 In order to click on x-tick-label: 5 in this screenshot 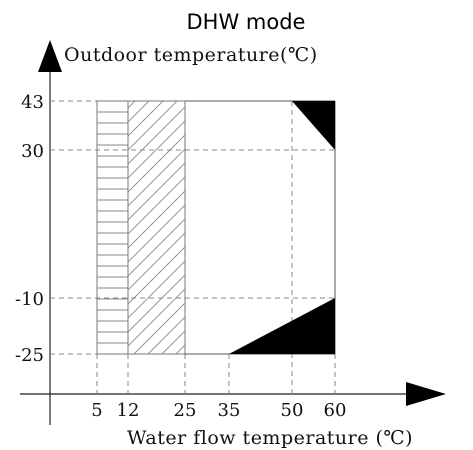, I will do `click(96, 410)`.